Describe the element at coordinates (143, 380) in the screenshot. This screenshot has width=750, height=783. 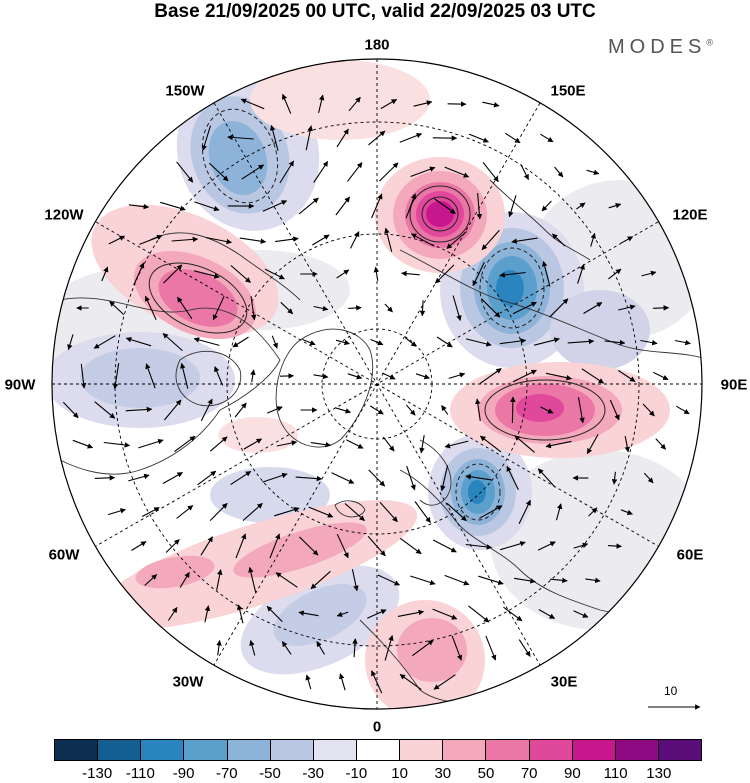
I see `hudson-low` at that location.